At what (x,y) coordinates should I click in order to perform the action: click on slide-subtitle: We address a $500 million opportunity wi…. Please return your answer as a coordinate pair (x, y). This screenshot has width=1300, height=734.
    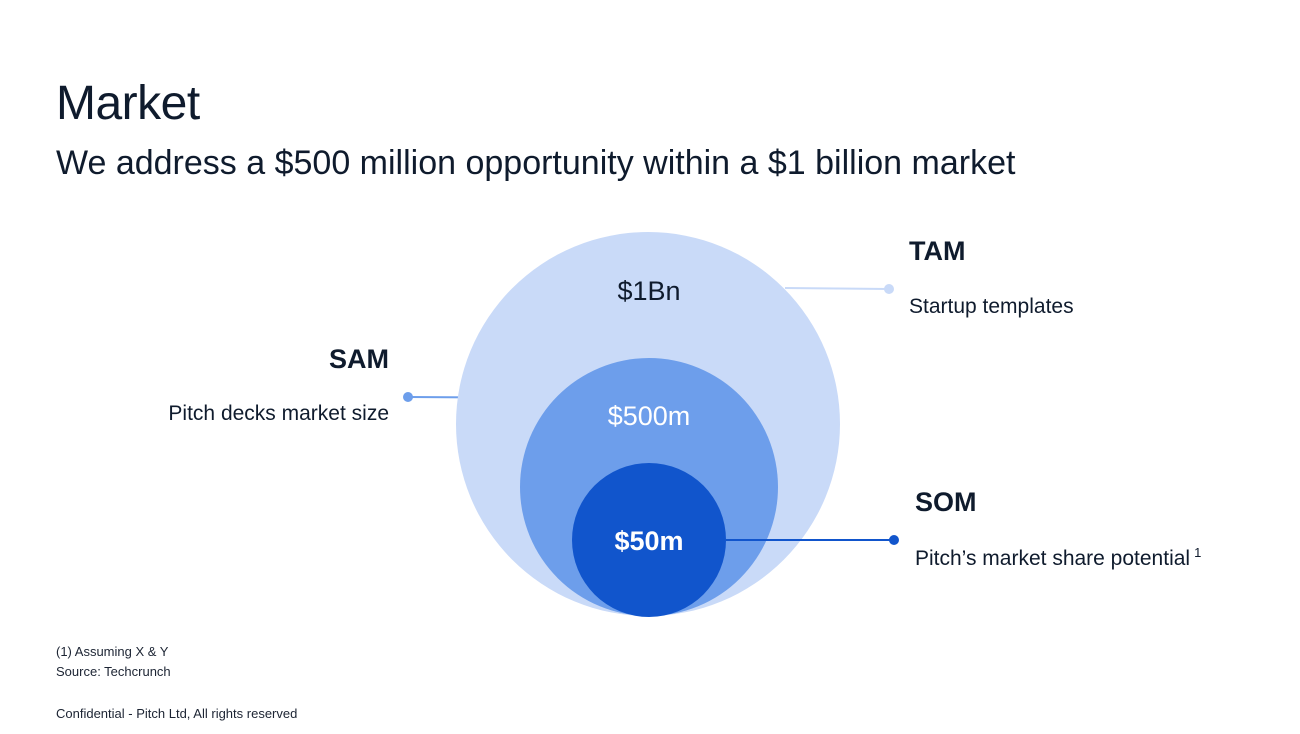
    Looking at the image, I should click on (536, 163).